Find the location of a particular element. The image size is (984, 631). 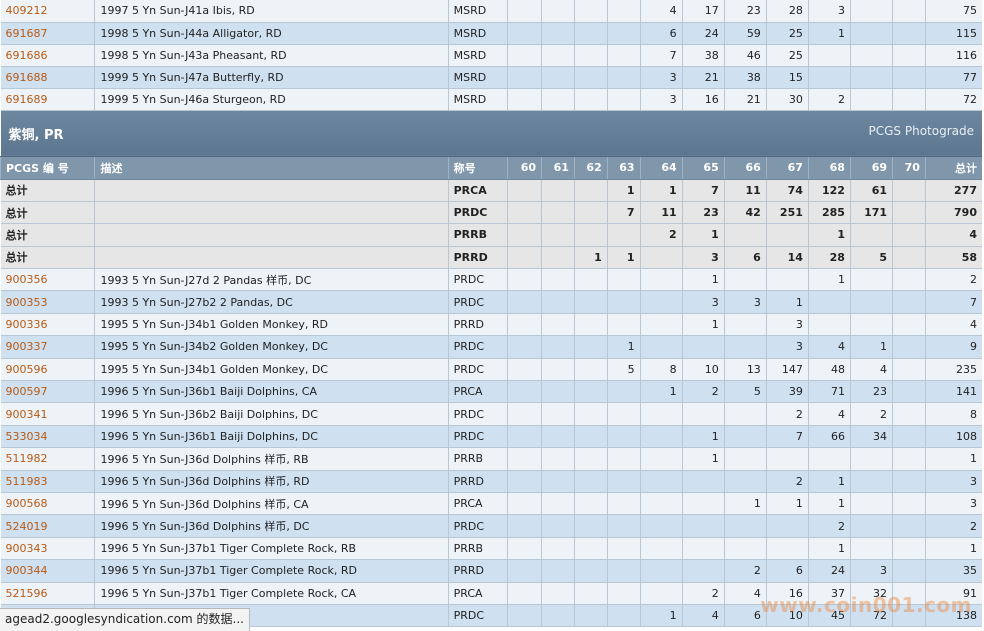

pcgs-code-link: 524019 is located at coordinates (47, 526).